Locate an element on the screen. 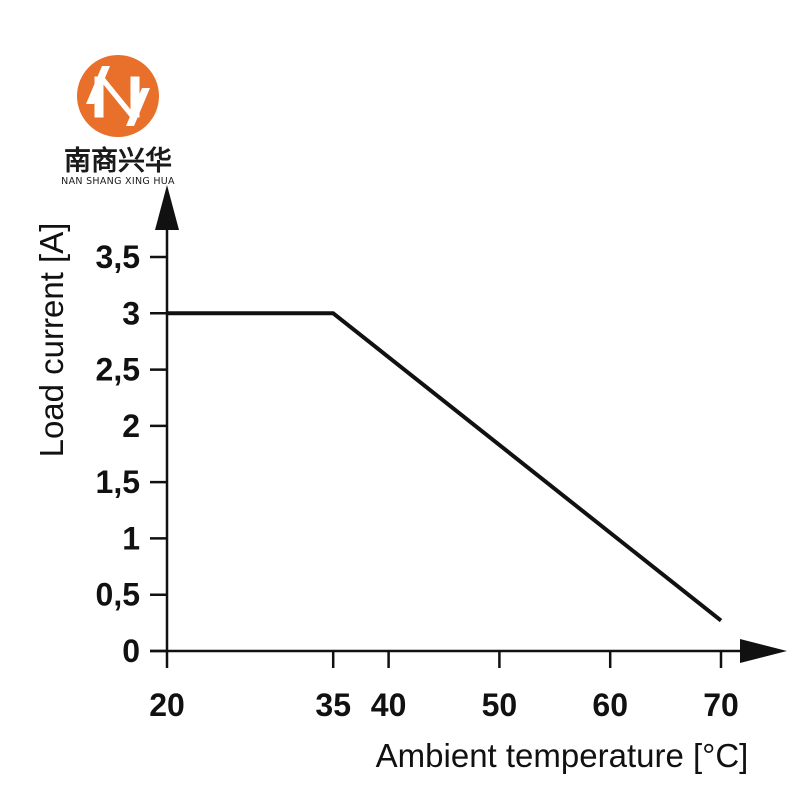  logo-name-en: NAN SHANG XING HUA is located at coordinates (118, 181).